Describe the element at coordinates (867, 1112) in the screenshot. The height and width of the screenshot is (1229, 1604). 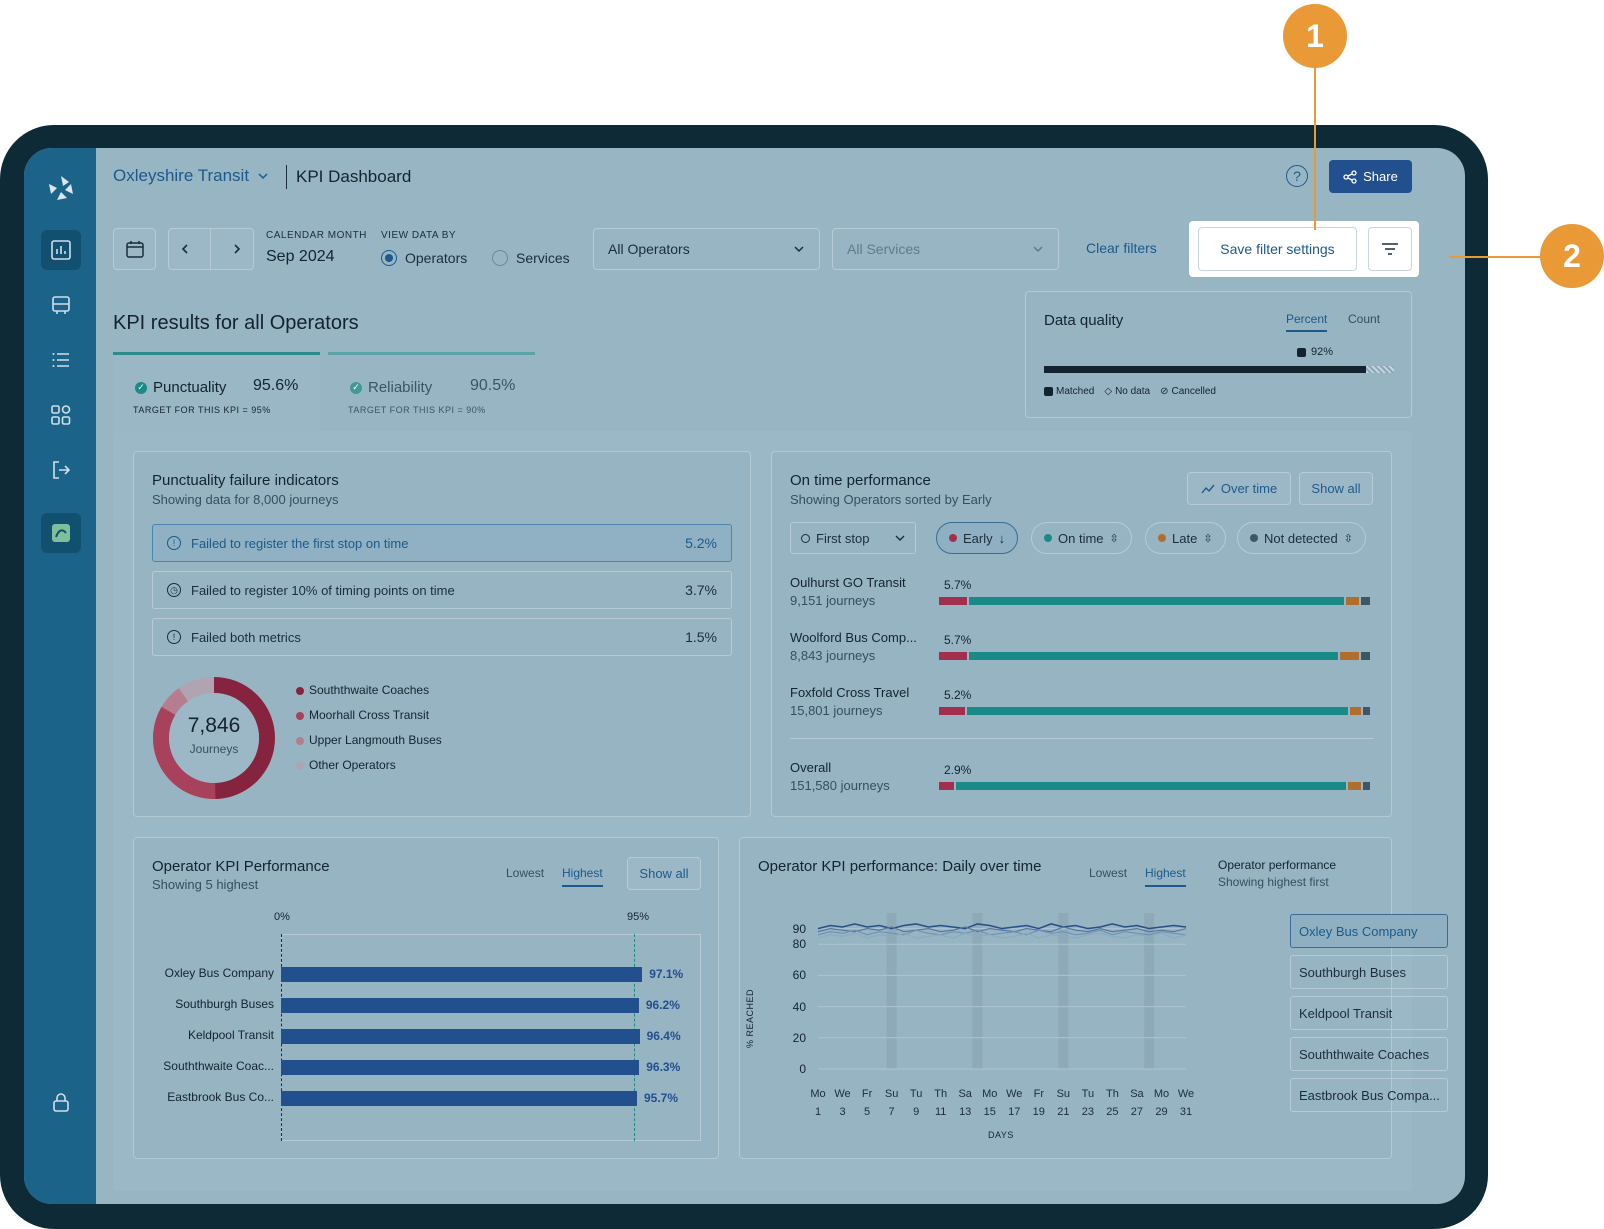
I see `daily-xtick-date: 5` at that location.